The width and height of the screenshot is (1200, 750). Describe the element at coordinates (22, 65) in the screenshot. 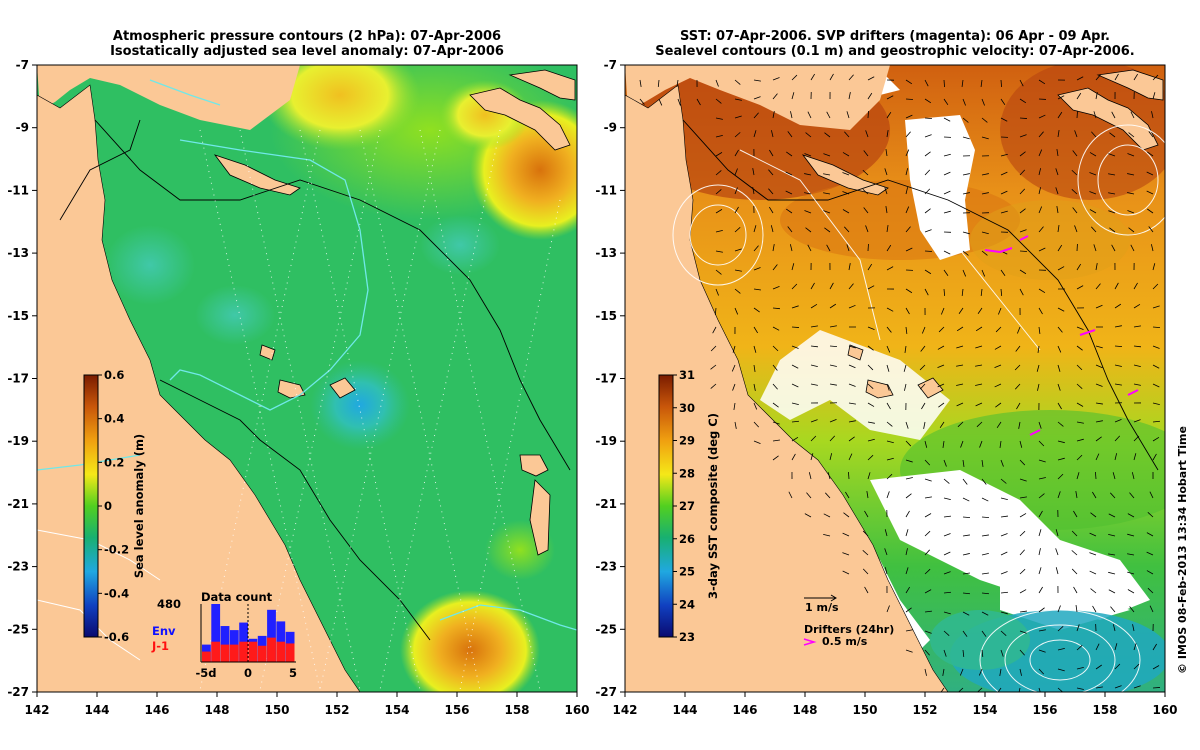

I see `left-lat-label: -7` at that location.